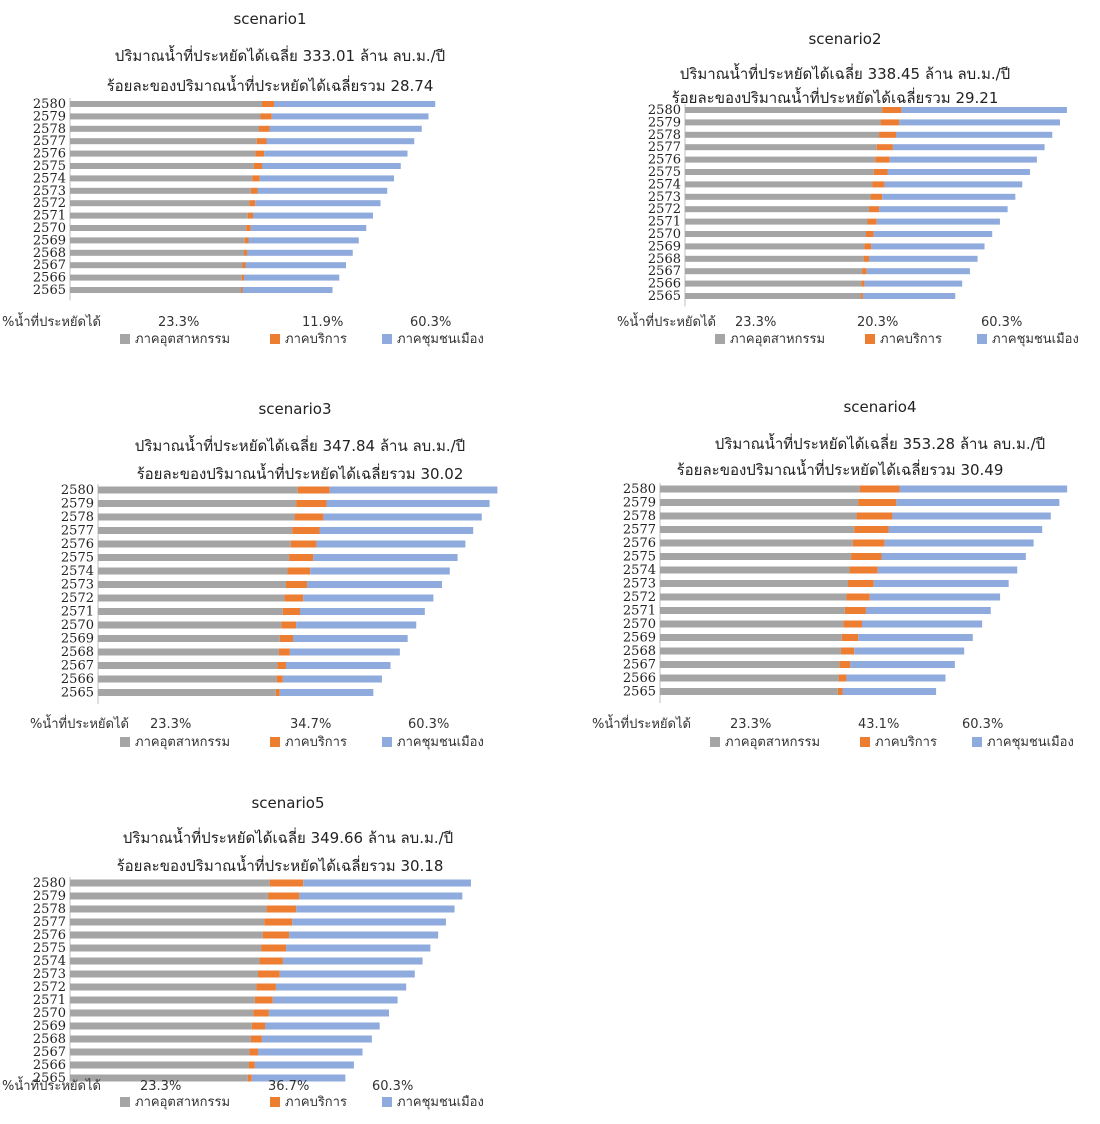 The image size is (1100, 1124). I want to click on y-tick-label: 2565, so click(77, 693).